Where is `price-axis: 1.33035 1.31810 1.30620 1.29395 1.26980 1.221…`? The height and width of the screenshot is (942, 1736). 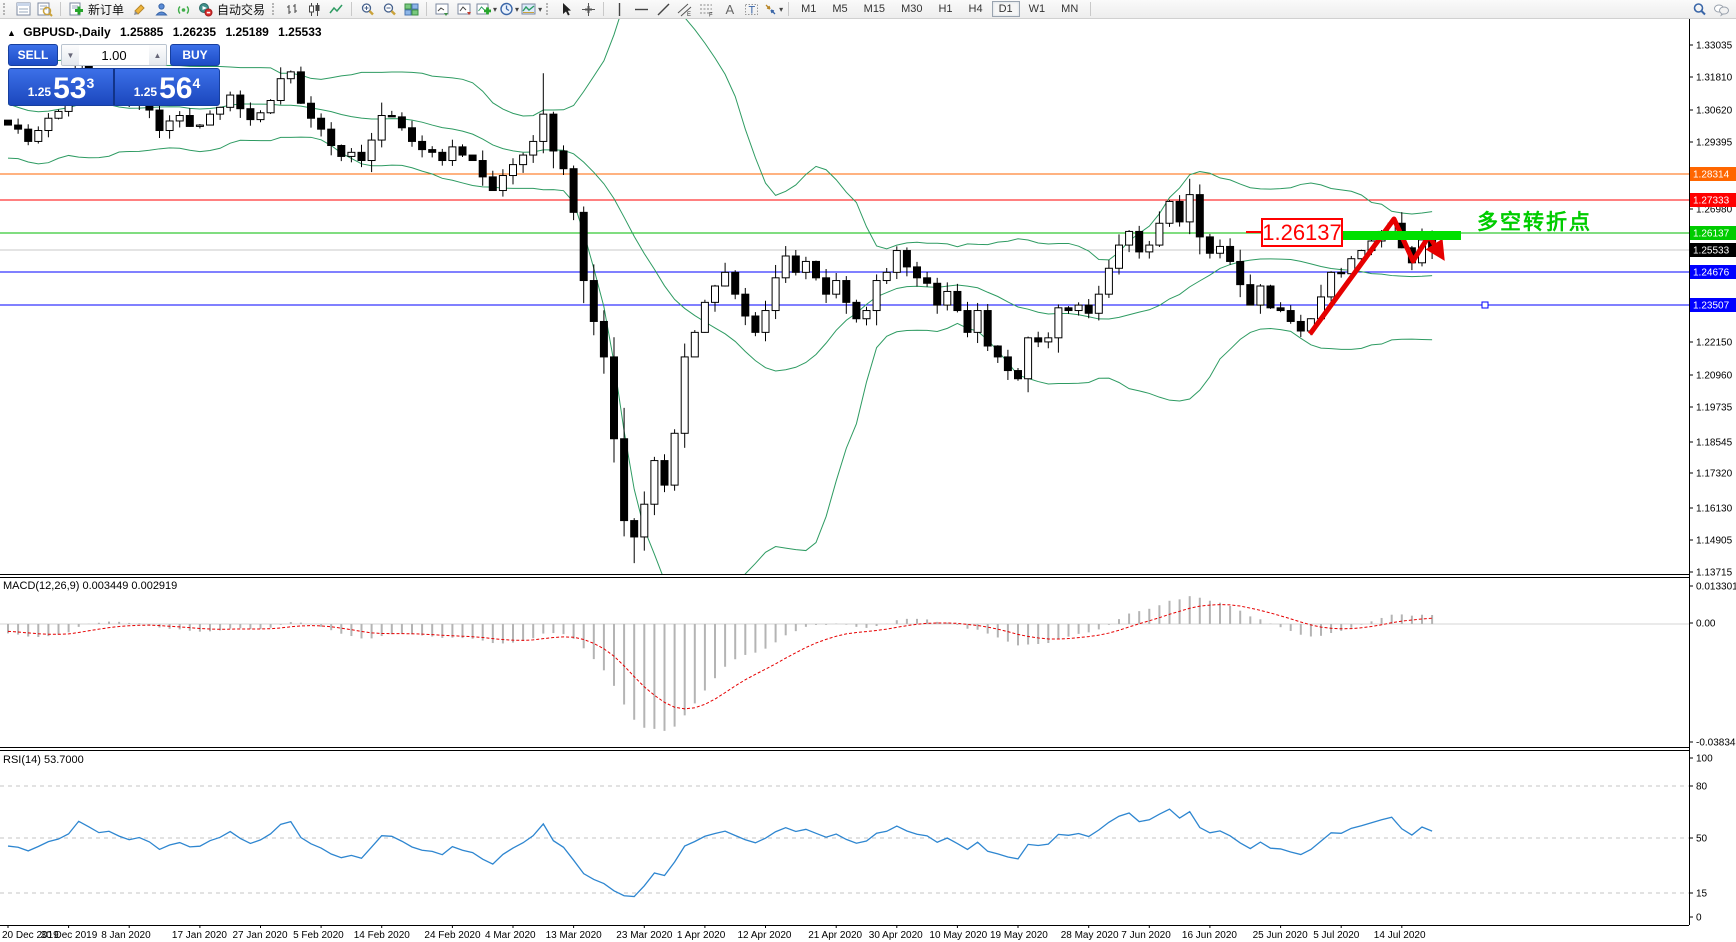
price-axis: 1.33035 1.31810 1.30620 1.29395 1.26980 1.221… is located at coordinates (1712, 472).